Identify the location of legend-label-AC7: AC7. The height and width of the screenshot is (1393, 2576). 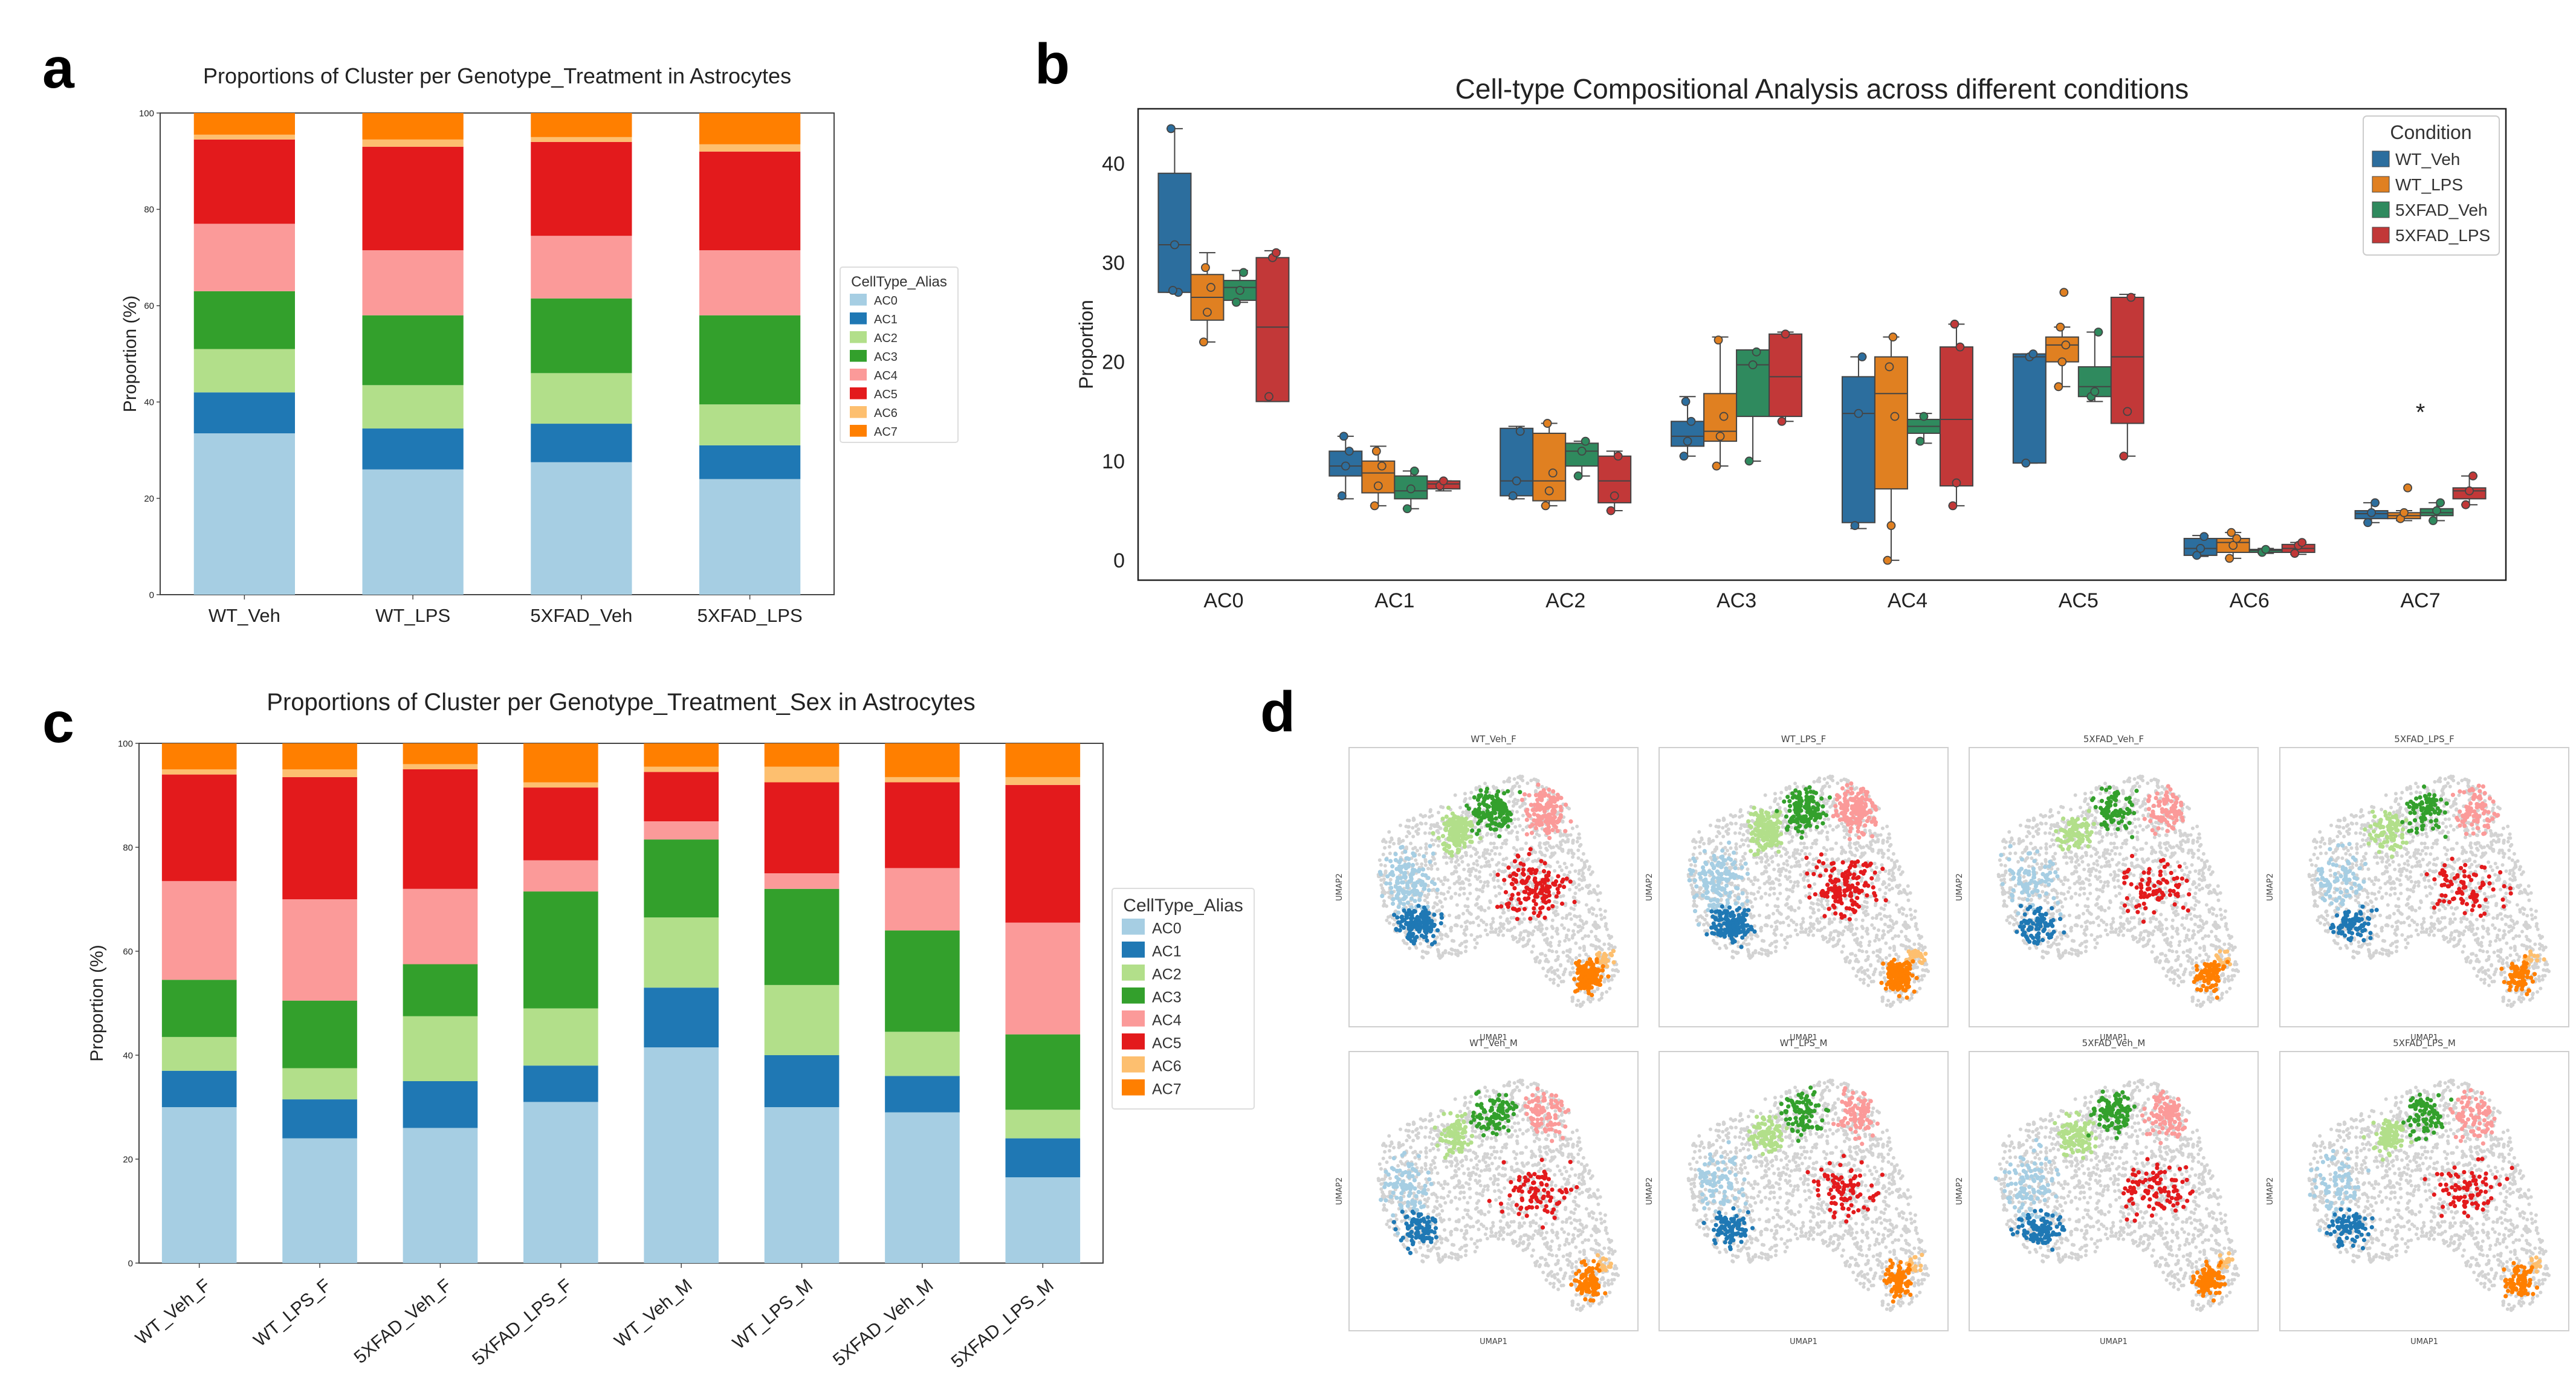
(886, 432).